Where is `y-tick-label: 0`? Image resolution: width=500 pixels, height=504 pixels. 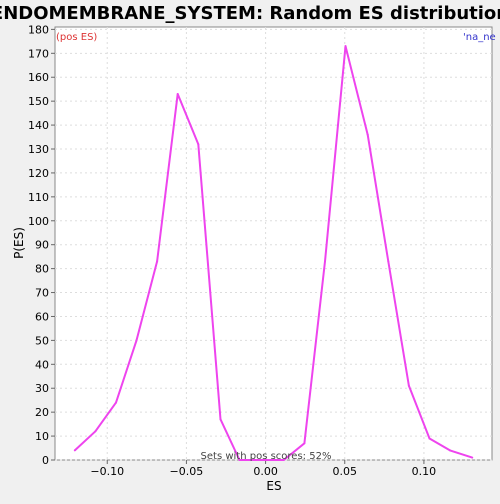 y-tick-label: 0 is located at coordinates (45, 460).